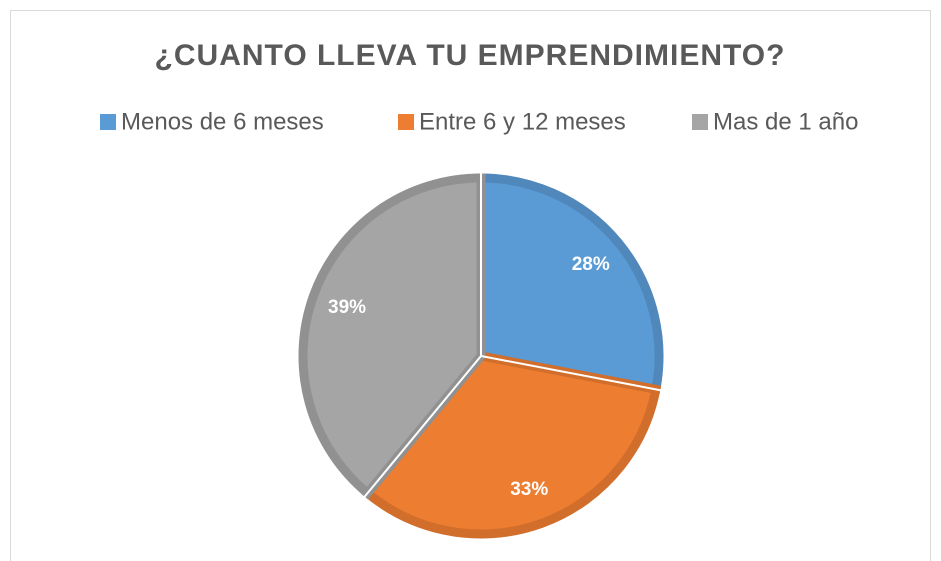 This screenshot has width=941, height=561. I want to click on legend-label: Entre 6 y 12 meses, so click(522, 121).